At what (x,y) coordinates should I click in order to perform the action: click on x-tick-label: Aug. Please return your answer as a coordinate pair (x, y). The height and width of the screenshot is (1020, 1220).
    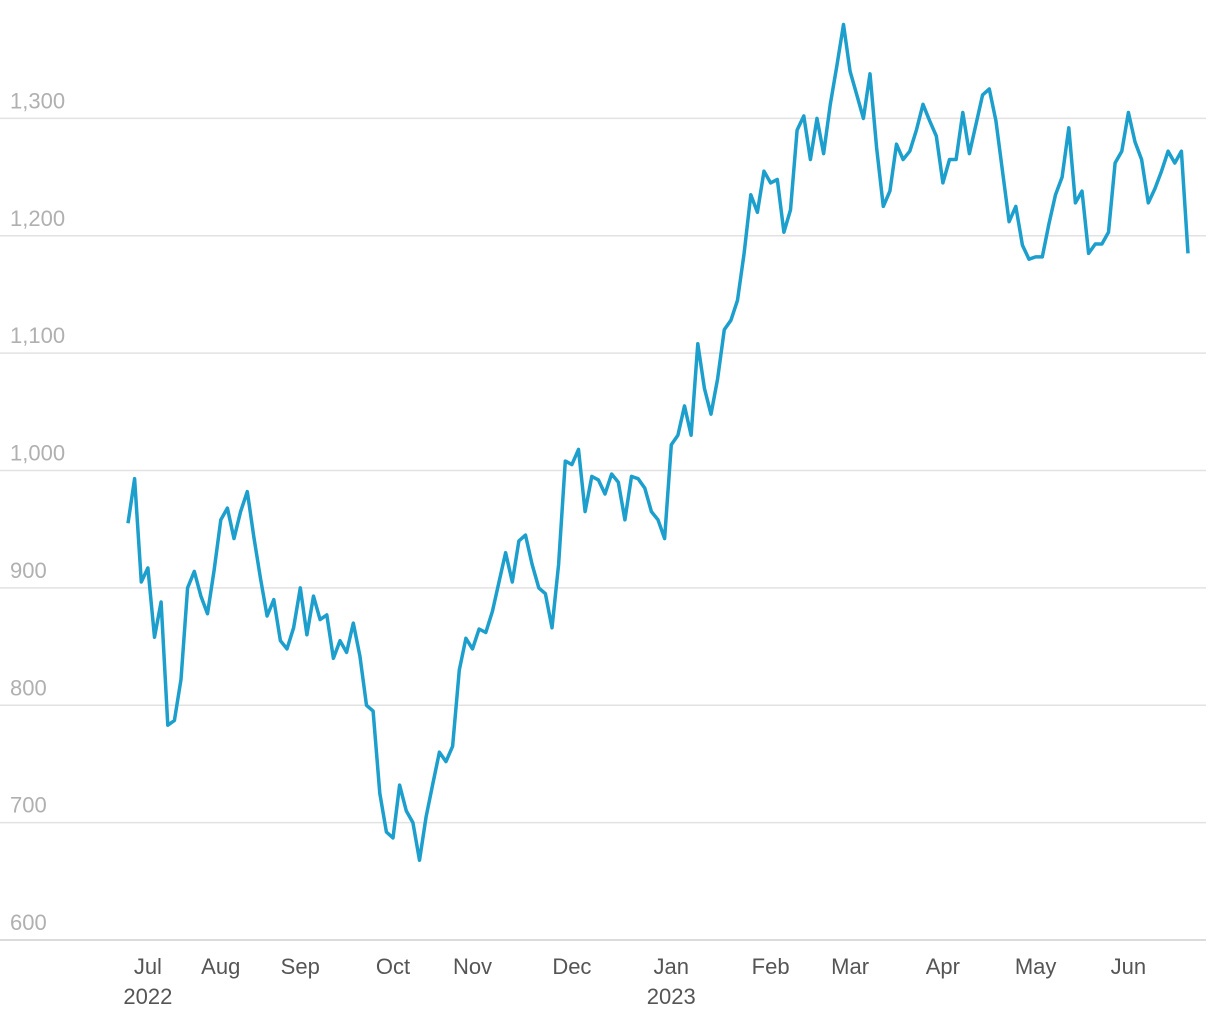
    Looking at the image, I should click on (220, 966).